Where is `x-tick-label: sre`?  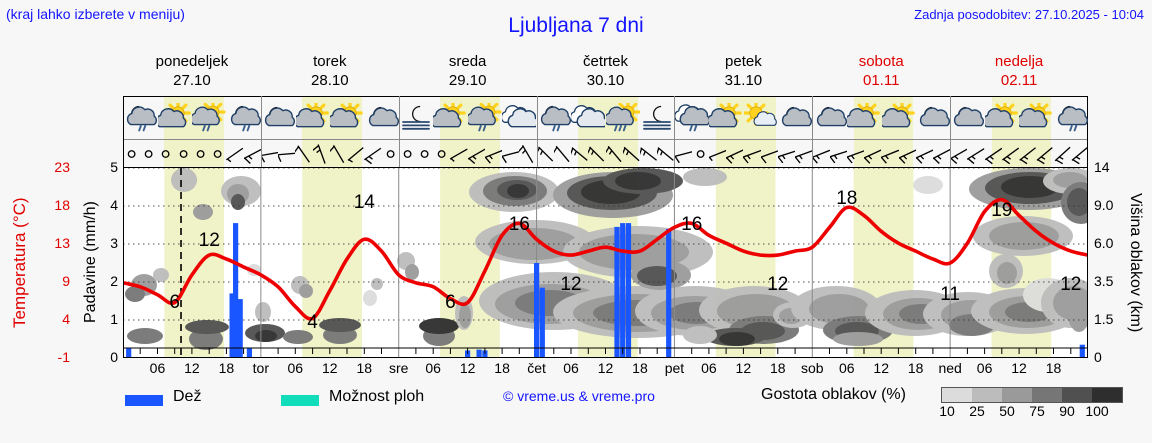
x-tick-label: sre is located at coordinates (398, 368).